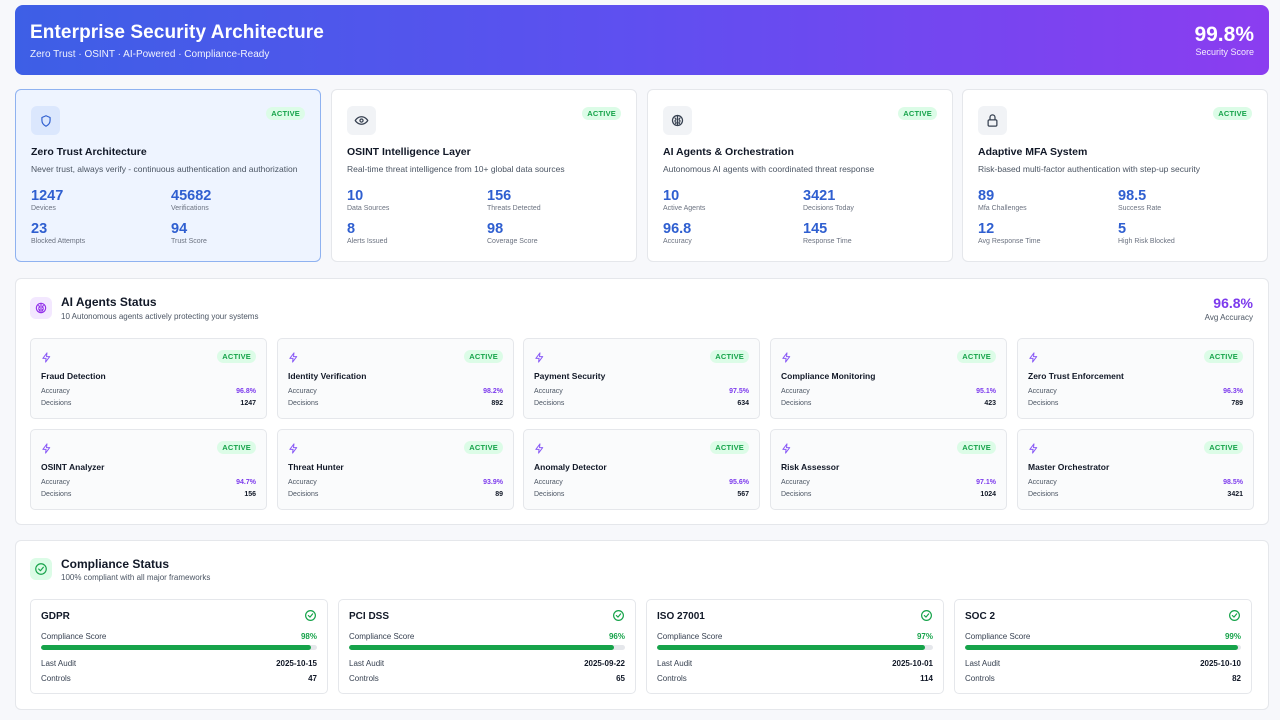 Image resolution: width=1280 pixels, height=720 pixels. What do you see at coordinates (148, 494) in the screenshot?
I see `agent-decisions-row: Decisions 156` at bounding box center [148, 494].